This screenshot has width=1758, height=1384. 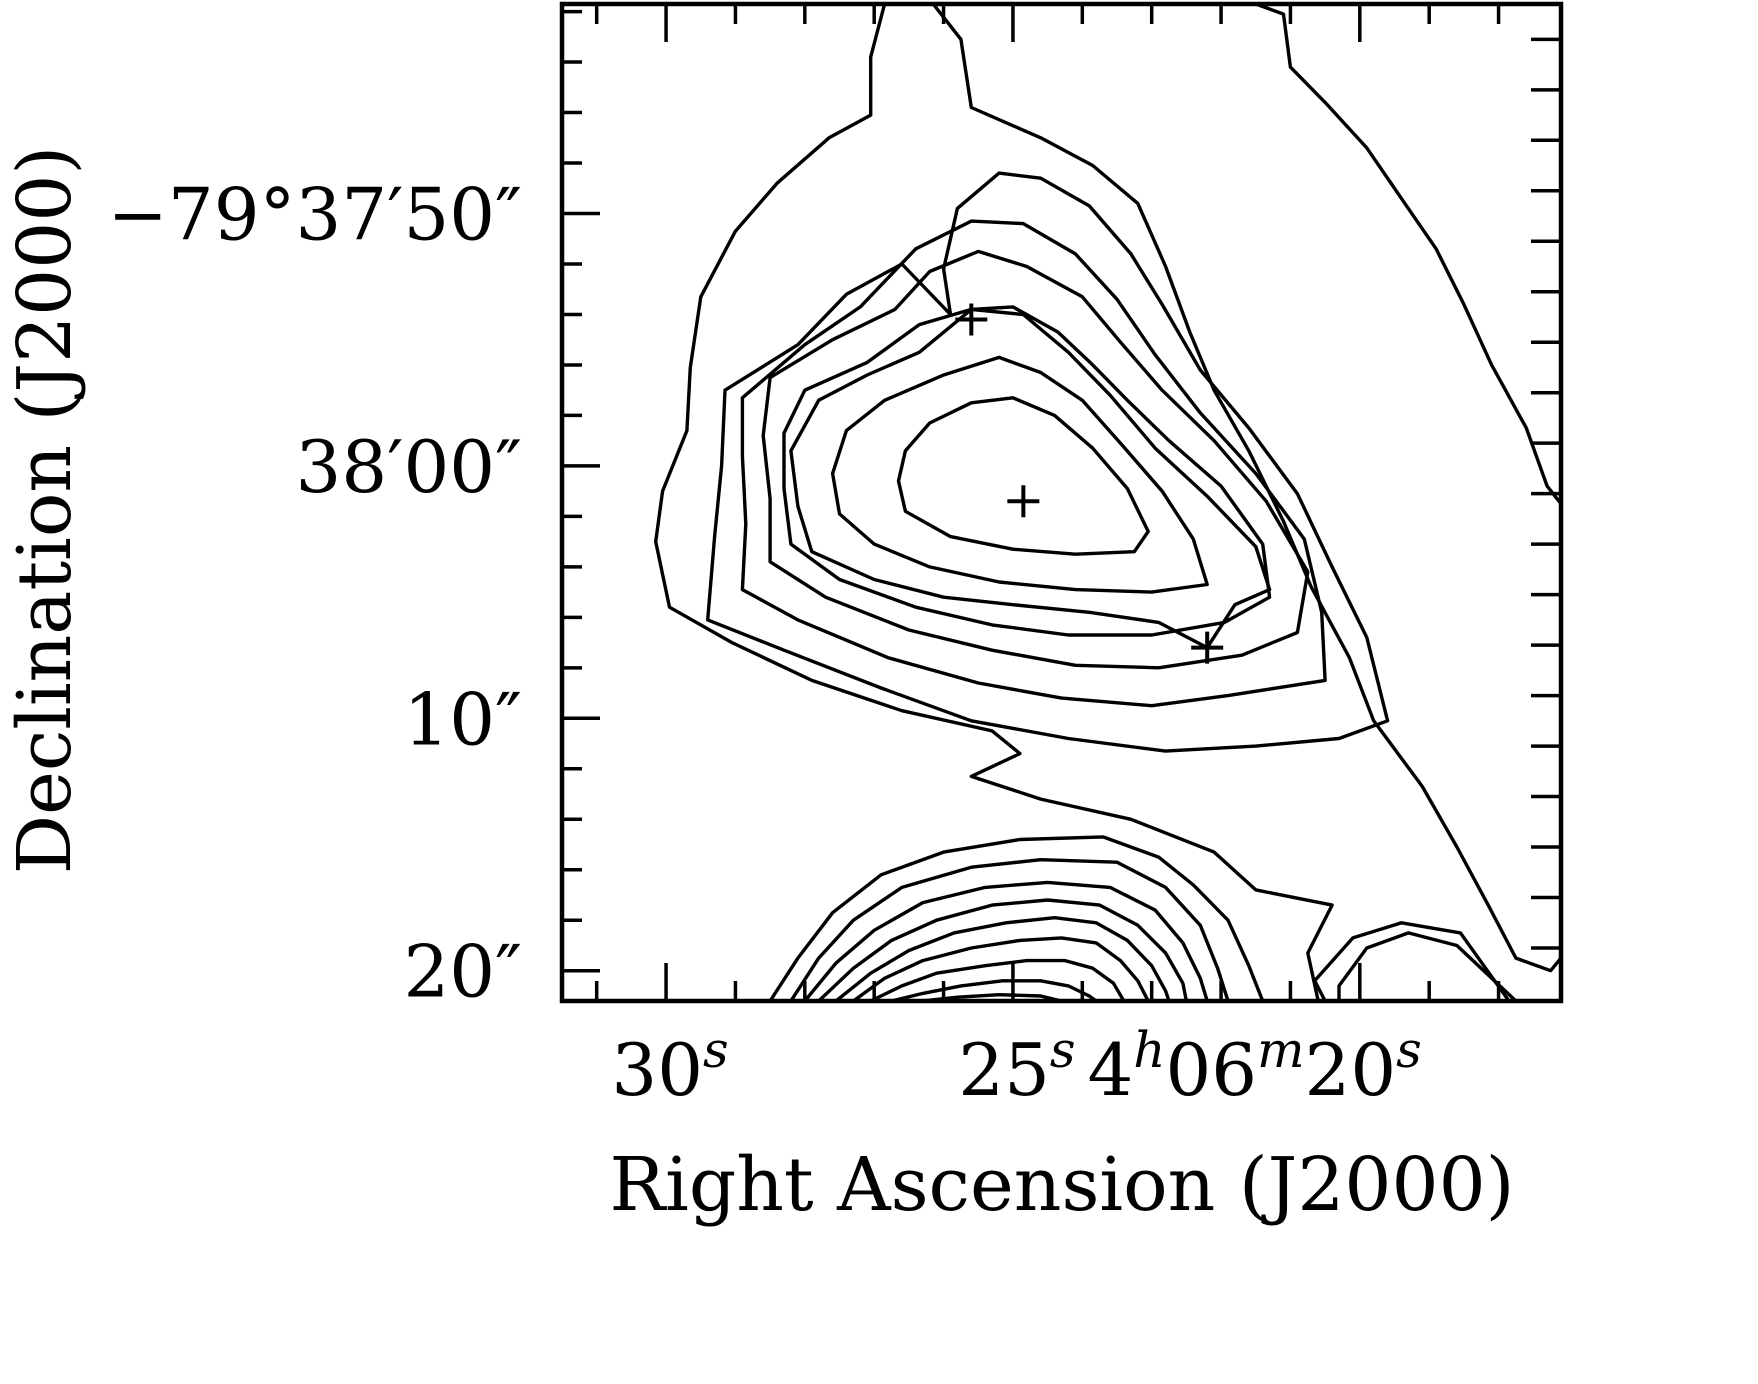 What do you see at coordinates (45, 510) in the screenshot?
I see `y-axis-label: Declination (J2000)` at bounding box center [45, 510].